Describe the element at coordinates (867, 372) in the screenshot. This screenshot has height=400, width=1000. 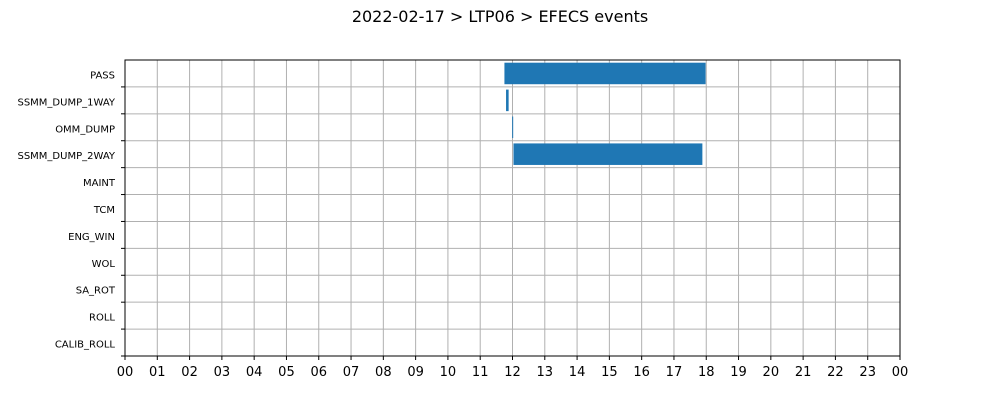
I see `x-tick-label: 23` at that location.